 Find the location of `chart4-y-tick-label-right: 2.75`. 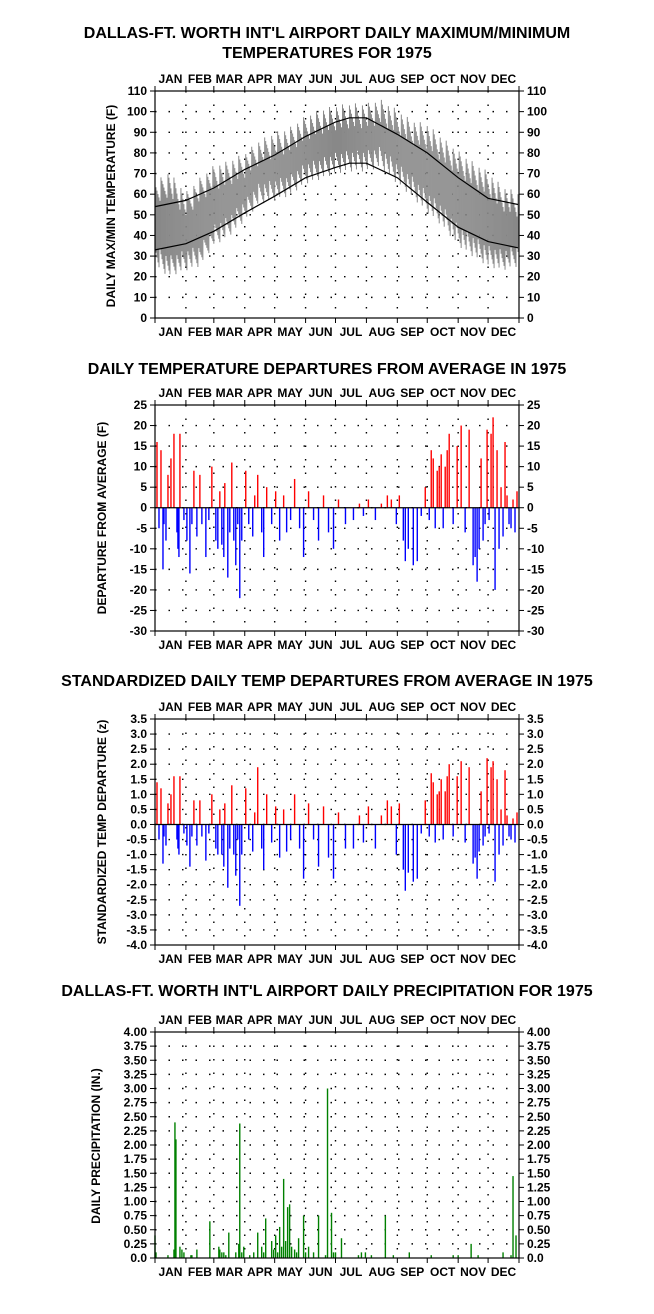

chart4-y-tick-label-right: 2.75 is located at coordinates (539, 1103).